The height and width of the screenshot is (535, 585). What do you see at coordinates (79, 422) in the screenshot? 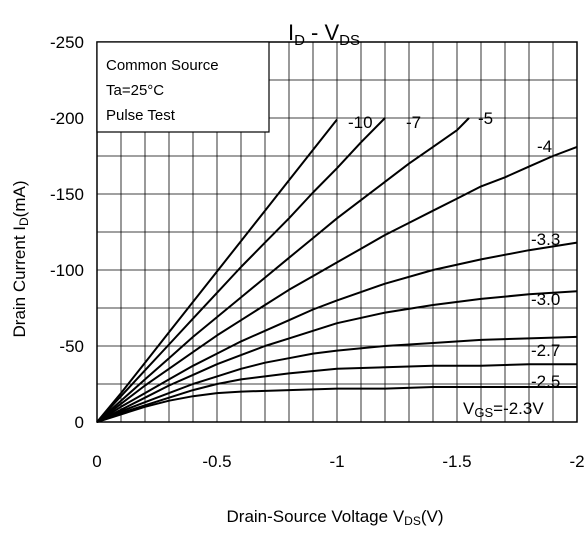
I see `y-tick-label: 0` at bounding box center [79, 422].